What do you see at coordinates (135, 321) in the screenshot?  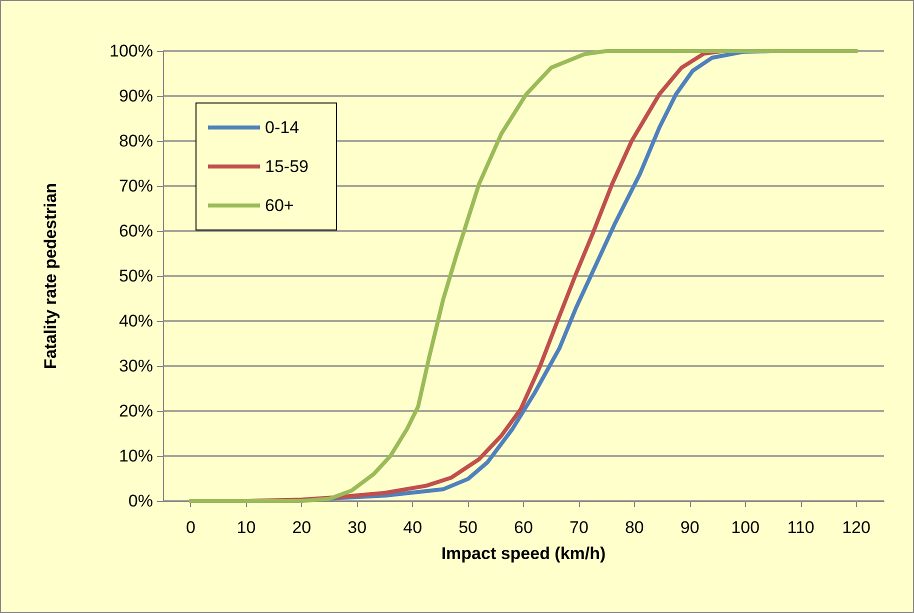 I see `y-tick-label: 40%` at bounding box center [135, 321].